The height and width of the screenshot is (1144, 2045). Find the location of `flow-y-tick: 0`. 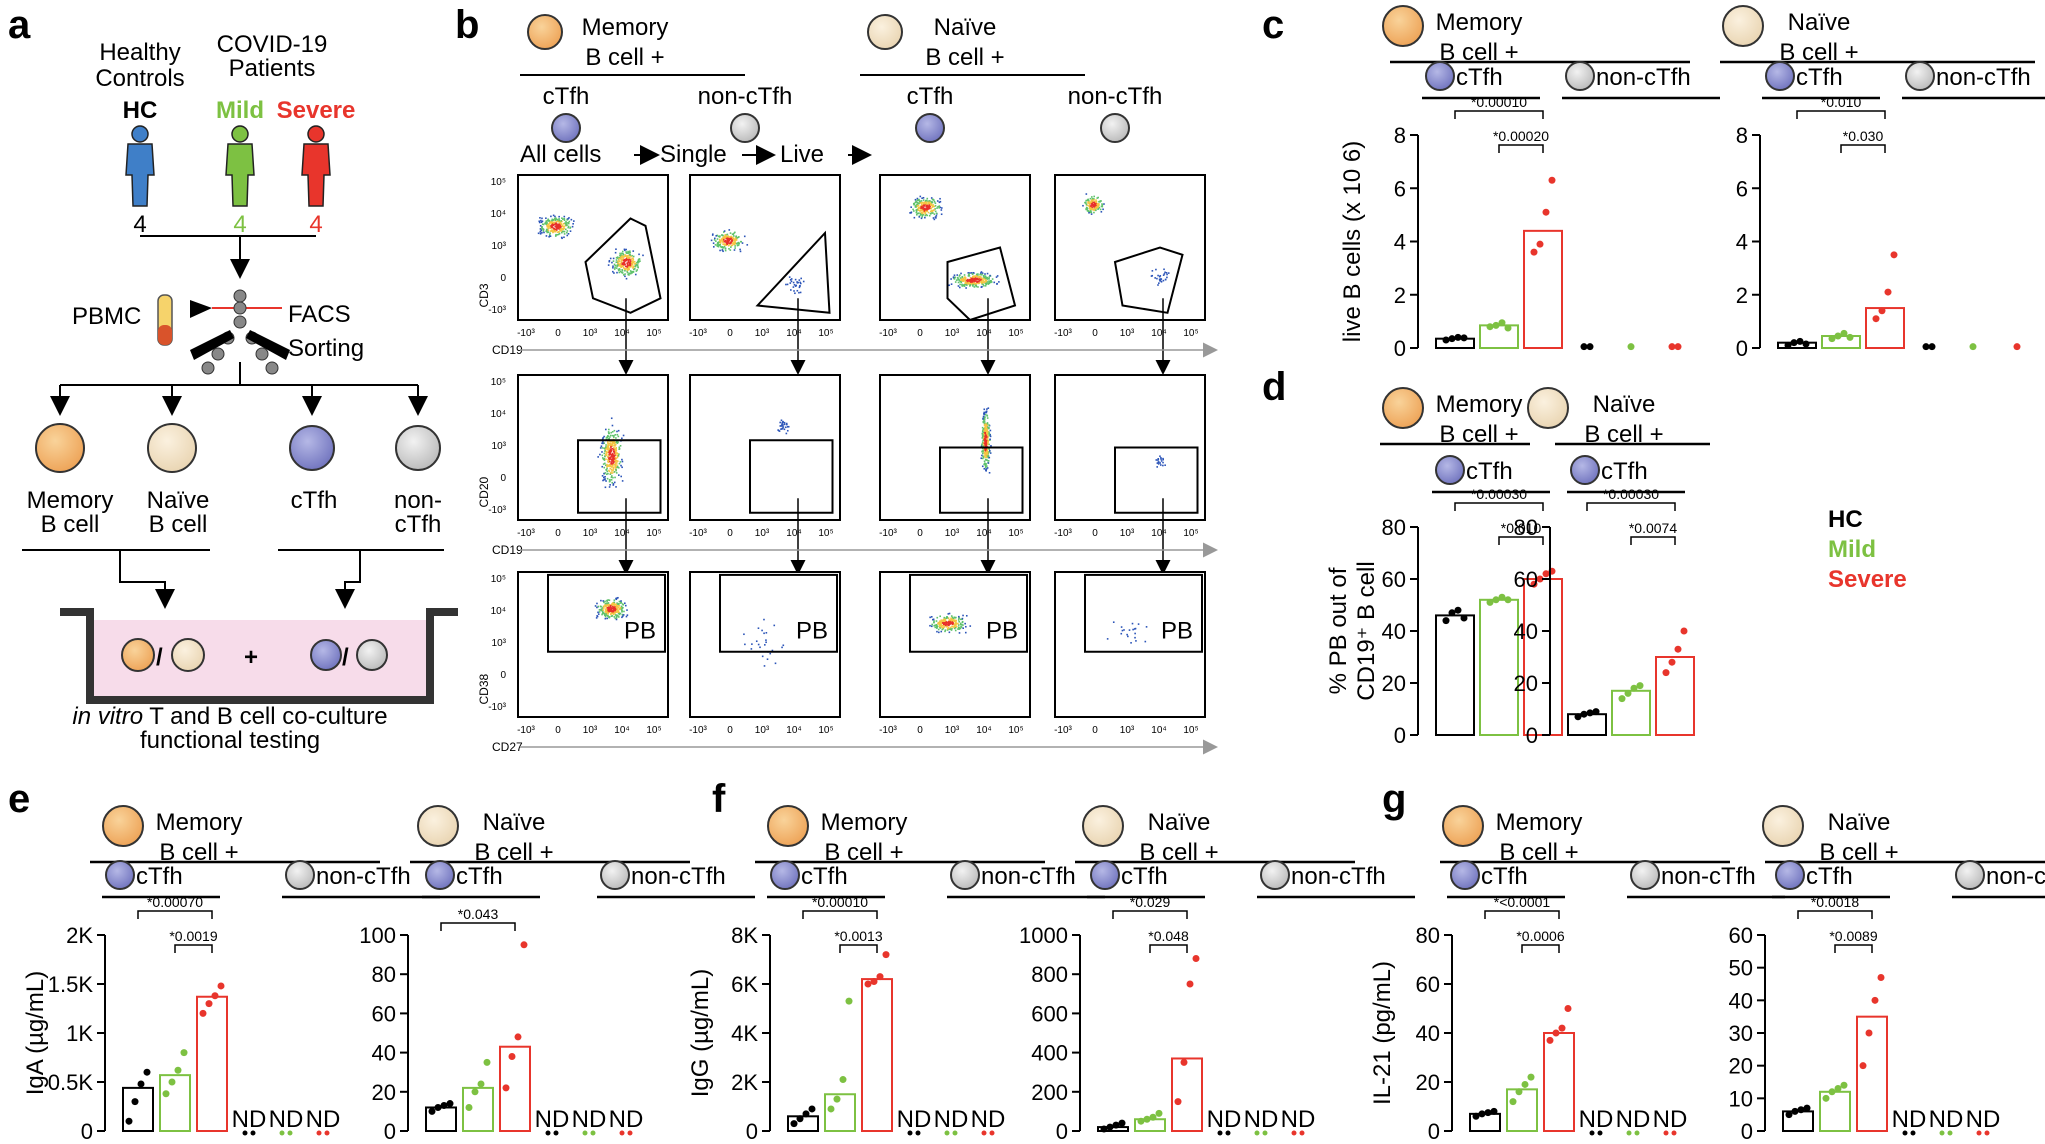

flow-y-tick: 0 is located at coordinates (503, 478).